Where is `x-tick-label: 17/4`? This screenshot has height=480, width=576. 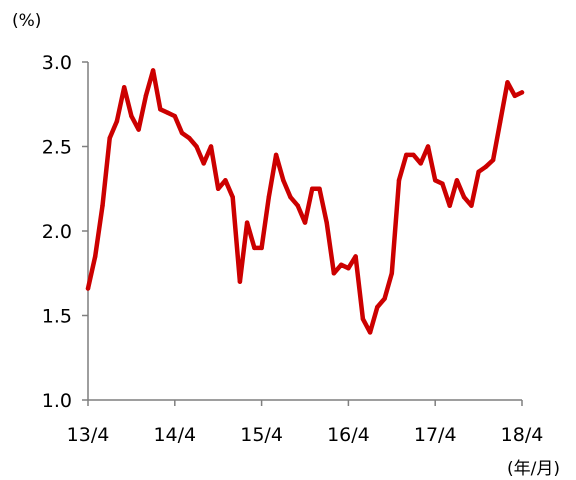
x-tick-label: 17/4 is located at coordinates (435, 435).